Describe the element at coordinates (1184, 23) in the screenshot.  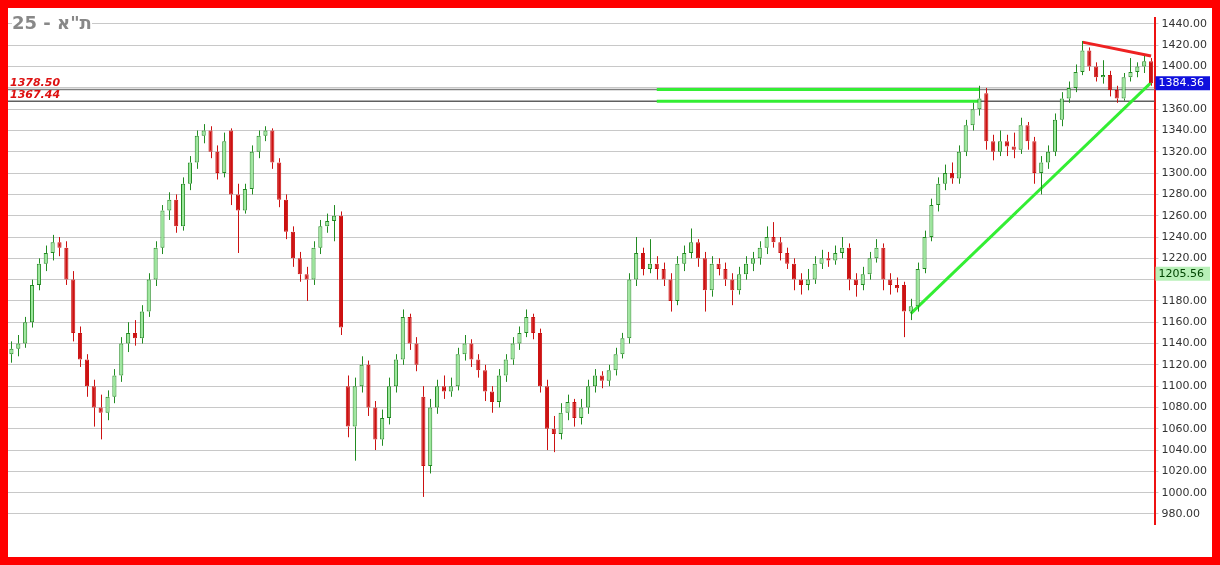
I see `y-tick-label: 1440.00` at that location.